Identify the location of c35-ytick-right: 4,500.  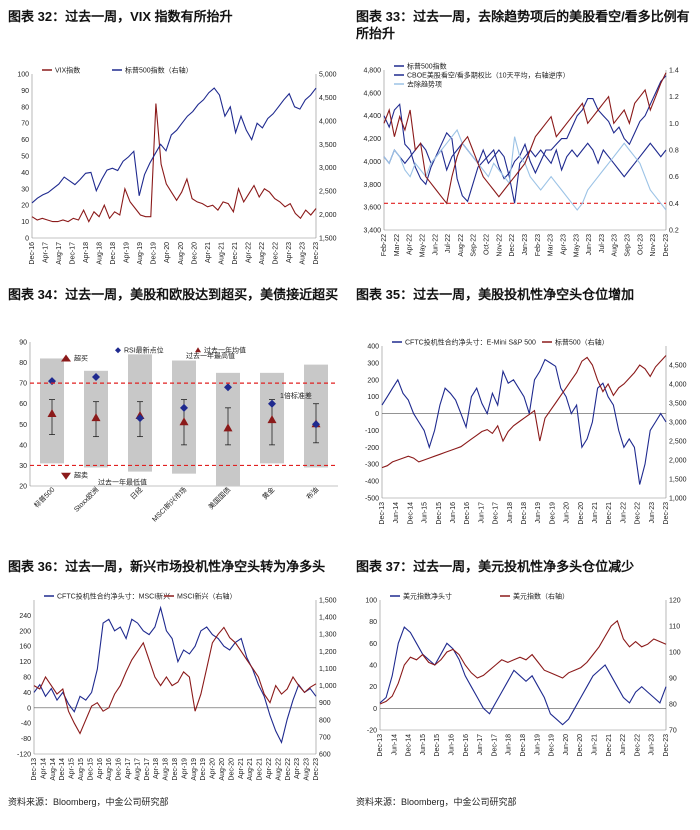
(678, 366).